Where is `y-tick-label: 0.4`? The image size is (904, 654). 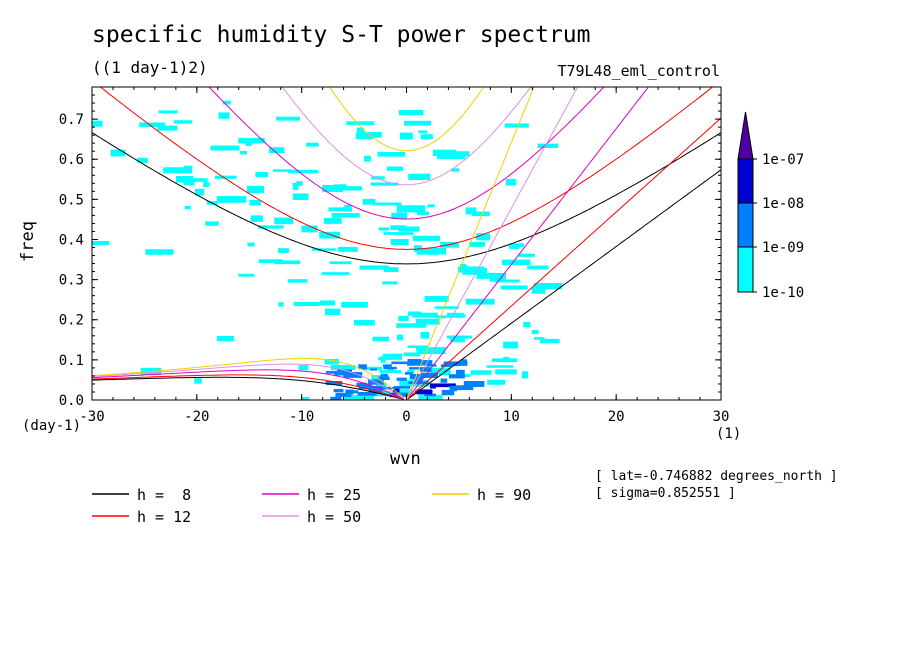 y-tick-label: 0.4 is located at coordinates (71, 240).